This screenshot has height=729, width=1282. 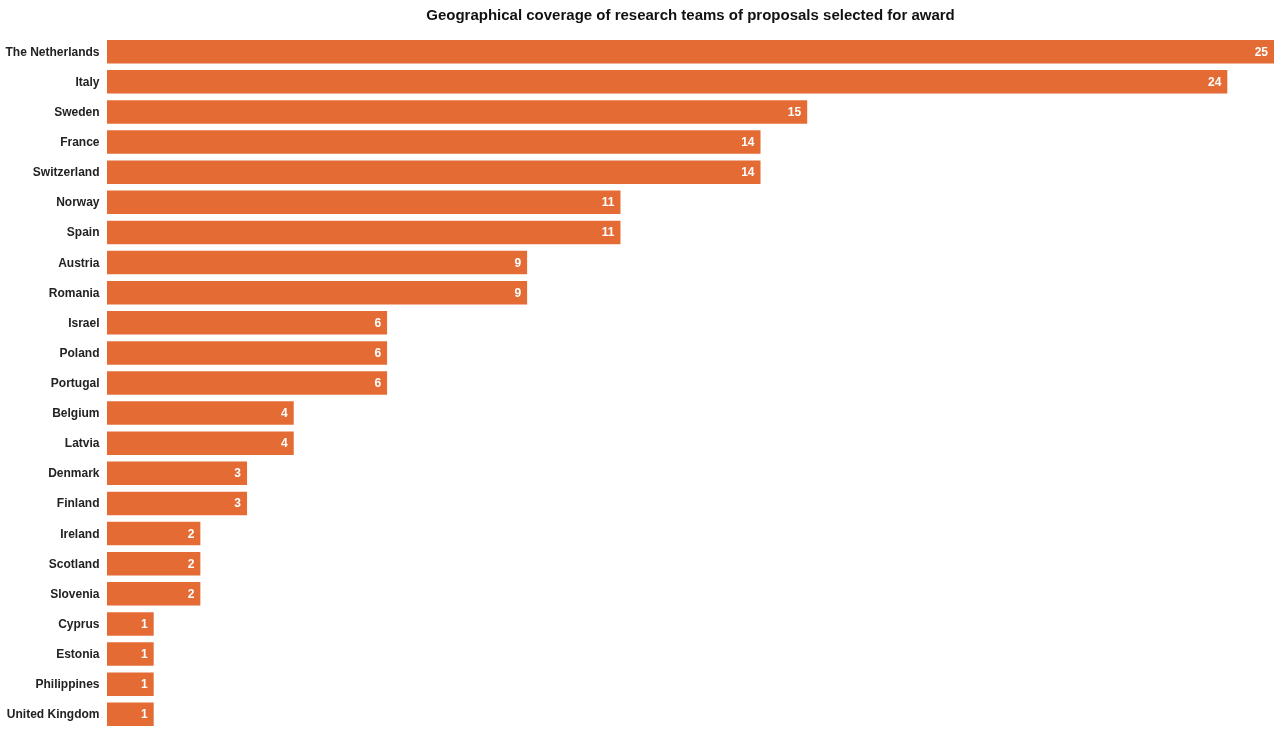 What do you see at coordinates (76, 413) in the screenshot?
I see `y-tick-label: Belgium` at bounding box center [76, 413].